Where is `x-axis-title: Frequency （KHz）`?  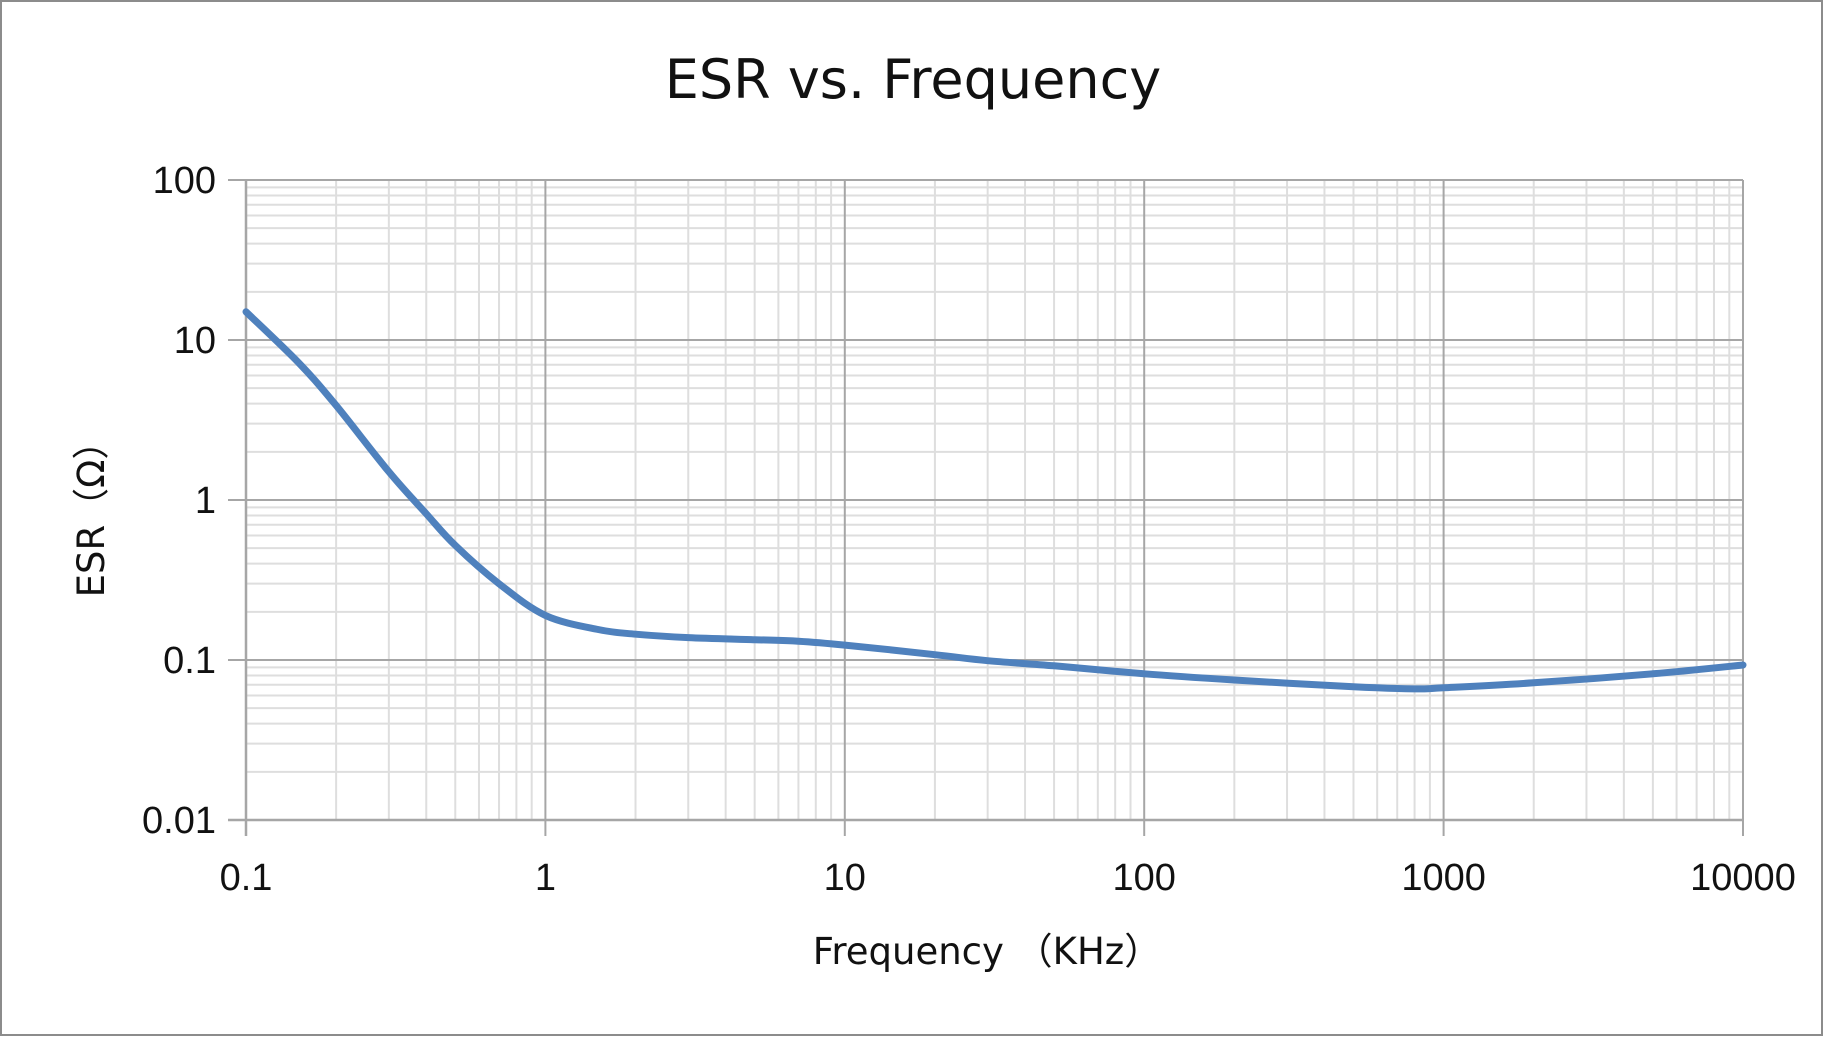
x-axis-title: Frequency （KHz） is located at coordinates (987, 951).